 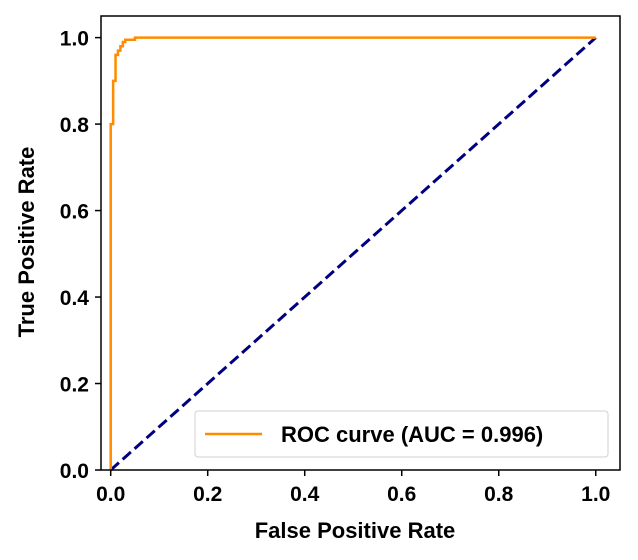 I want to click on x-tick-label: 0.4, so click(x=305, y=494).